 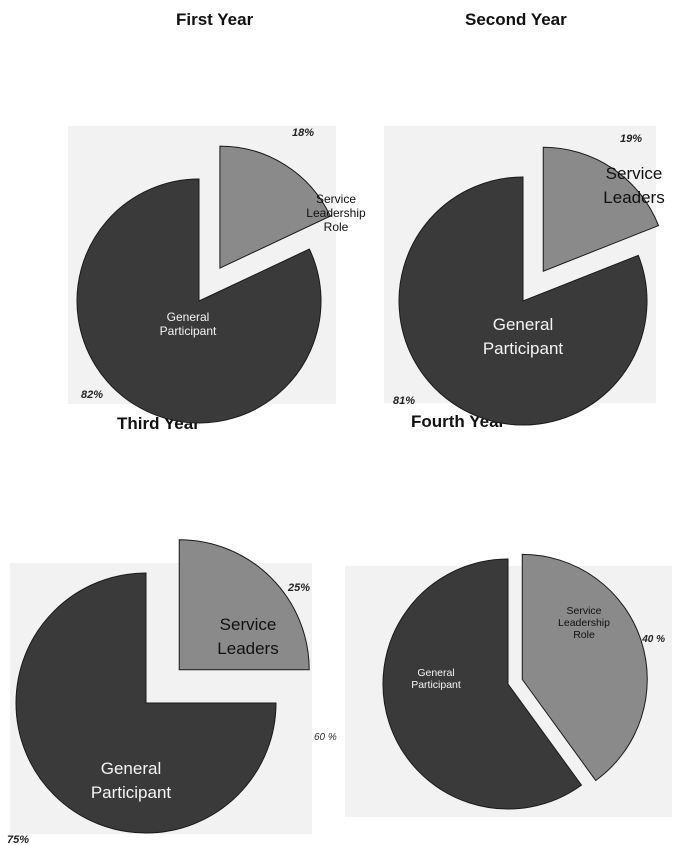 What do you see at coordinates (303, 133) in the screenshot?
I see `percent-label-service-leadership-role: 18%` at bounding box center [303, 133].